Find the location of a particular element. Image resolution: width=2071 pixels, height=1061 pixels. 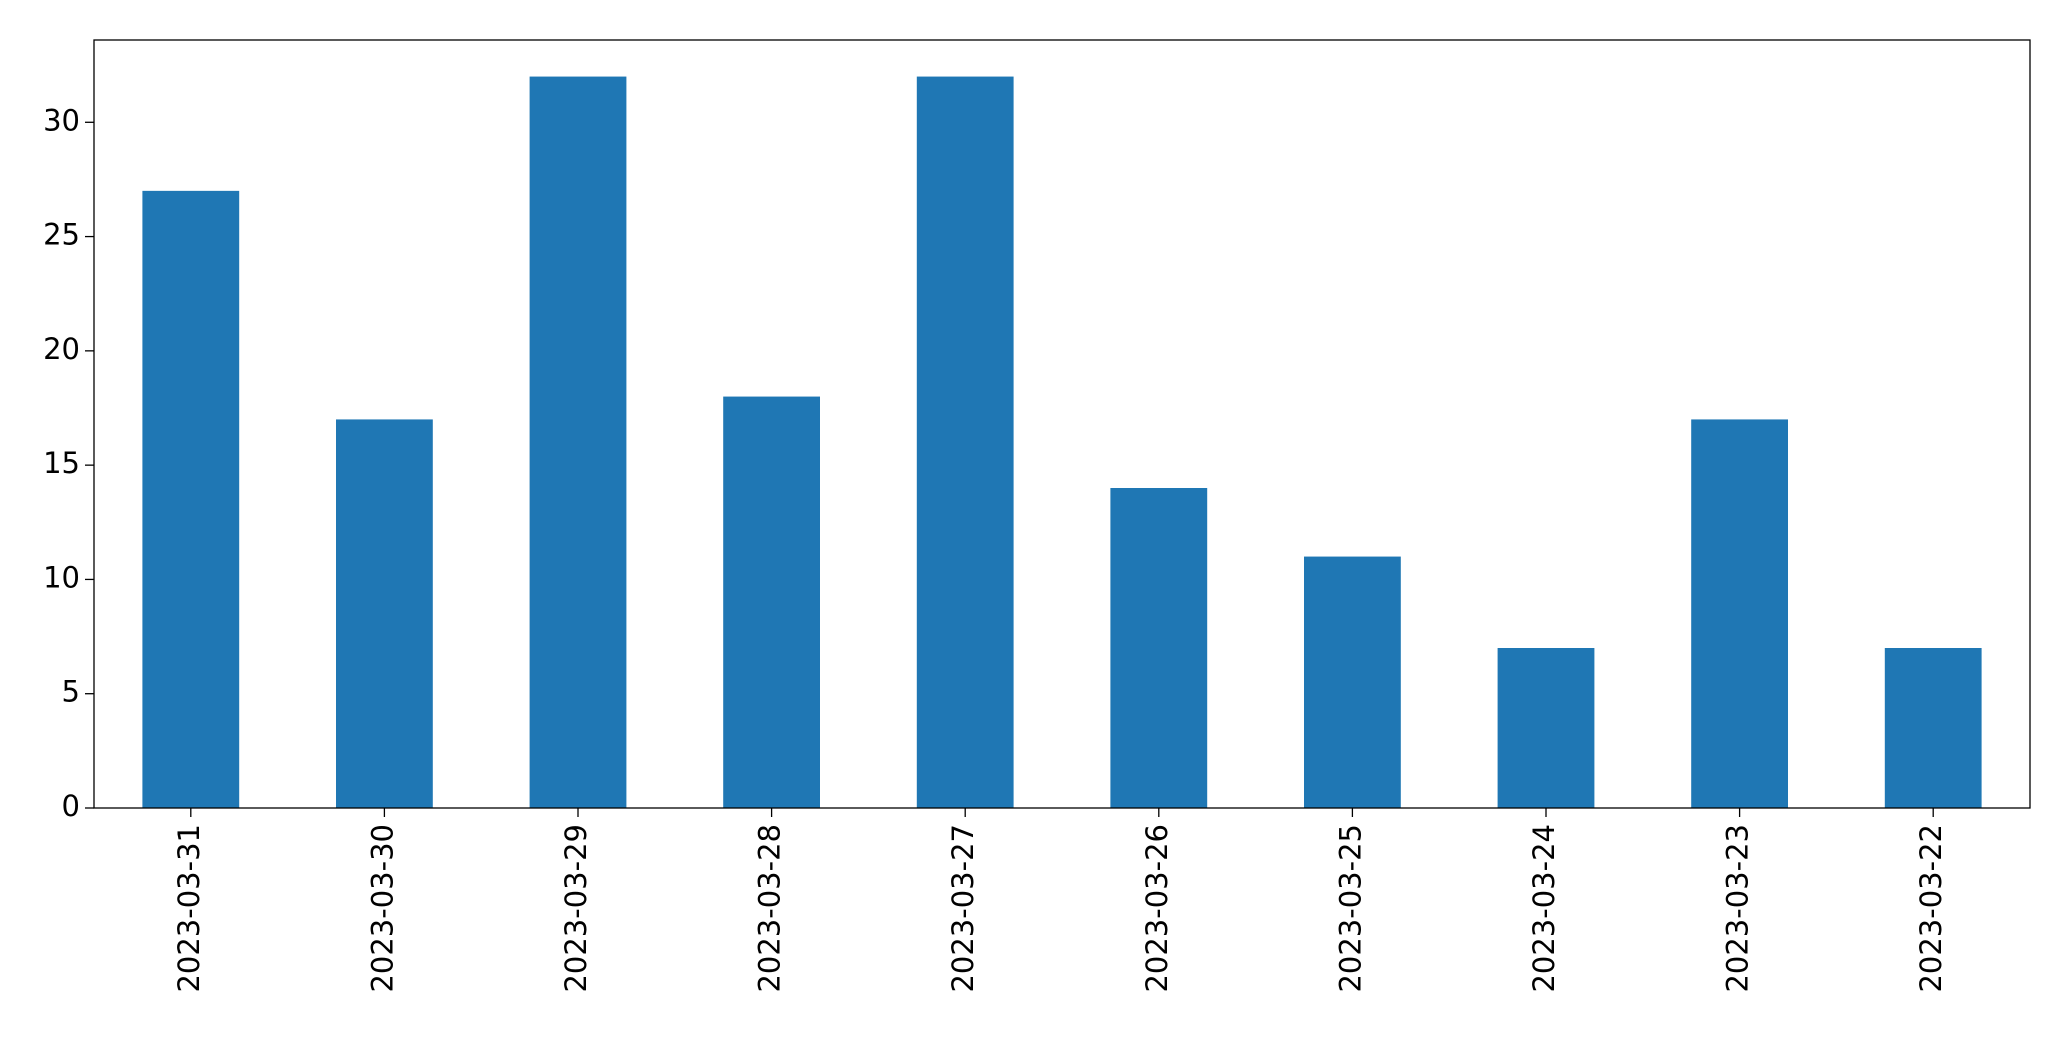

y-tick-label: 15 is located at coordinates (61, 463).